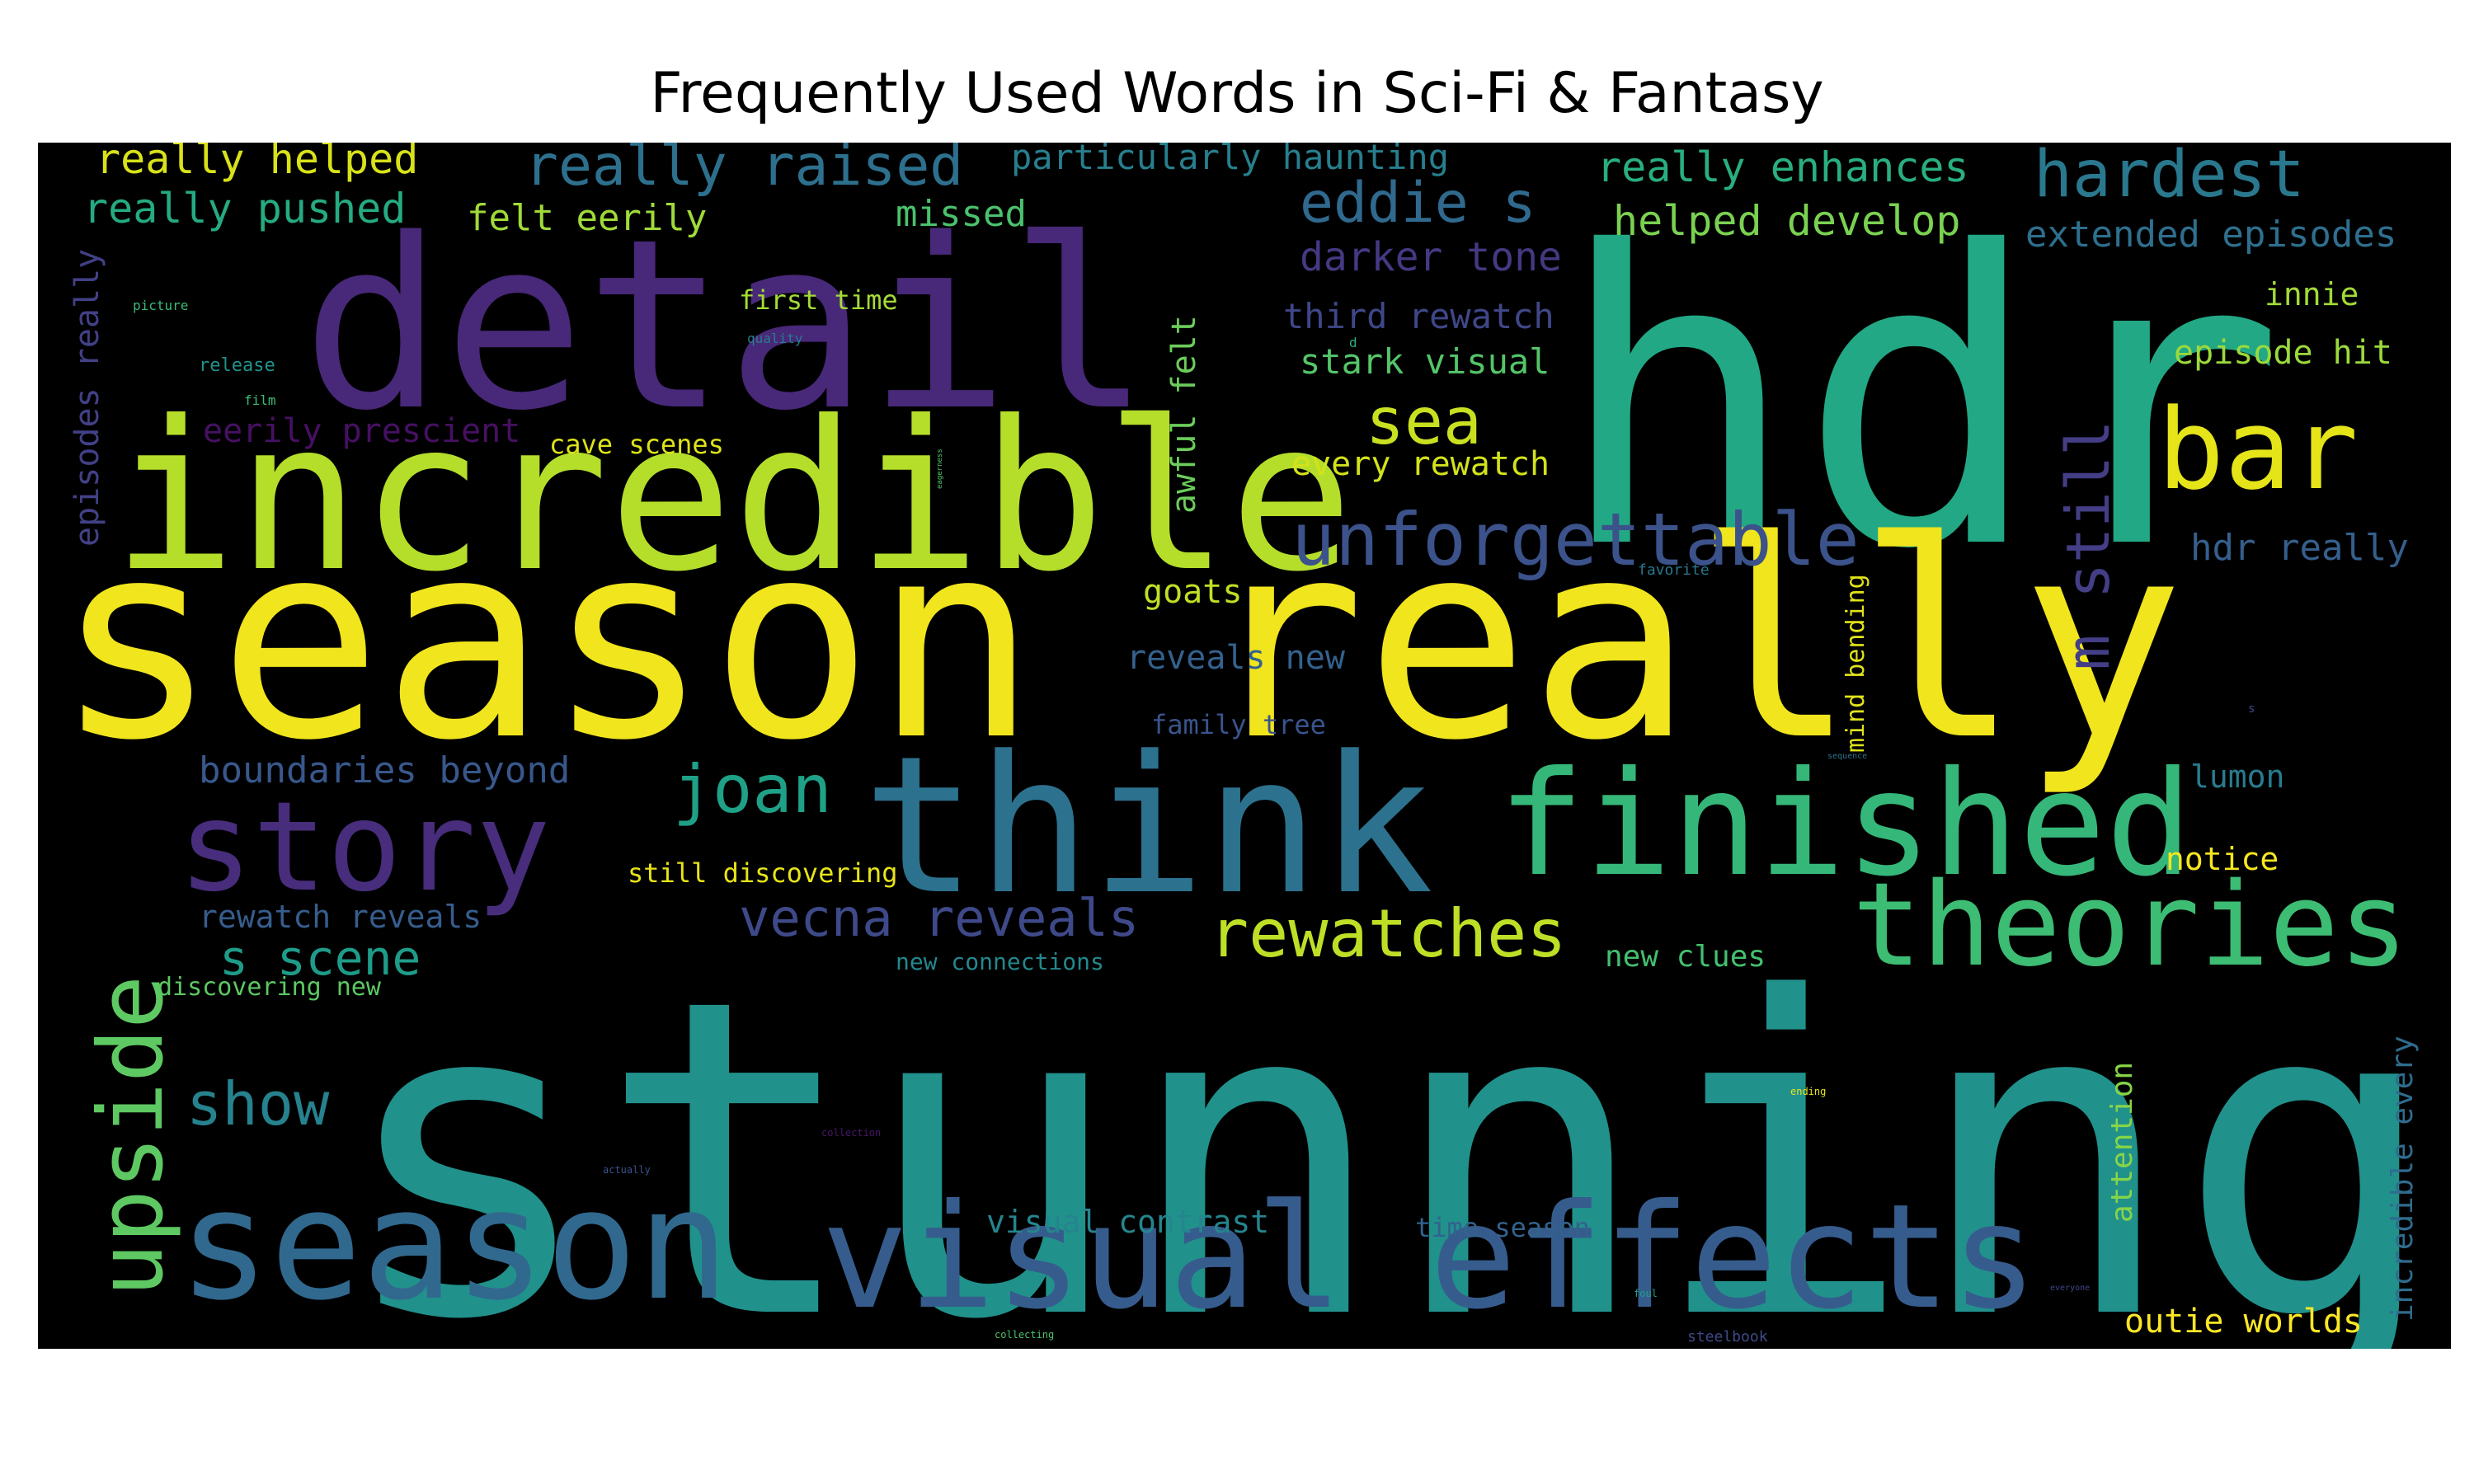  What do you see at coordinates (1727, 1336) in the screenshot?
I see `word-steelbook: steelbook` at bounding box center [1727, 1336].